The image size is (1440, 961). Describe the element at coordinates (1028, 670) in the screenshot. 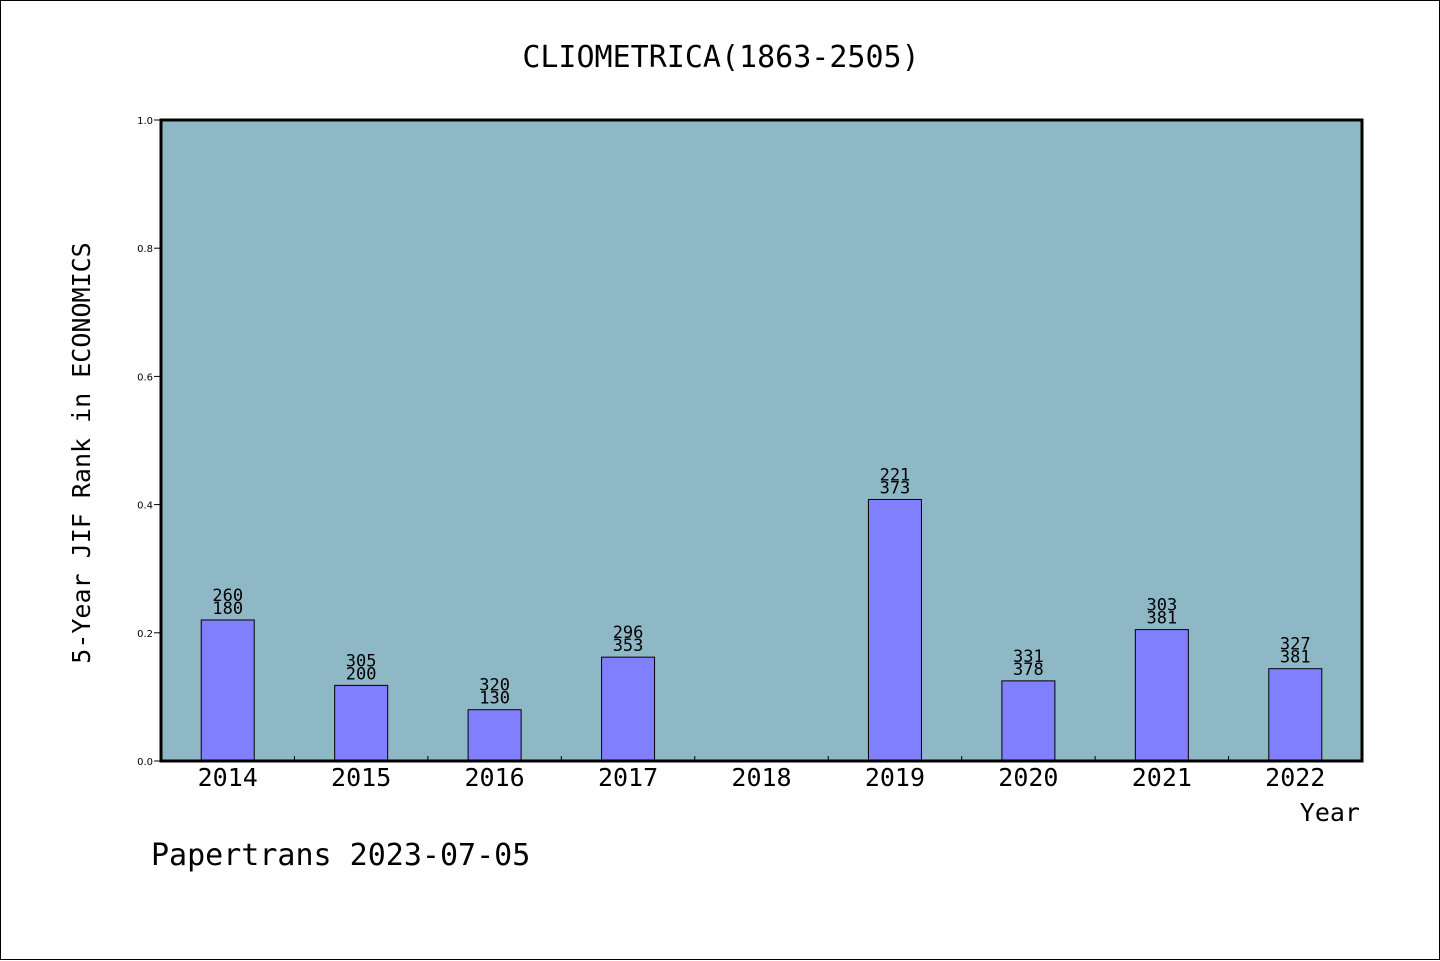

I see `bar-label-bottom: 378` at that location.